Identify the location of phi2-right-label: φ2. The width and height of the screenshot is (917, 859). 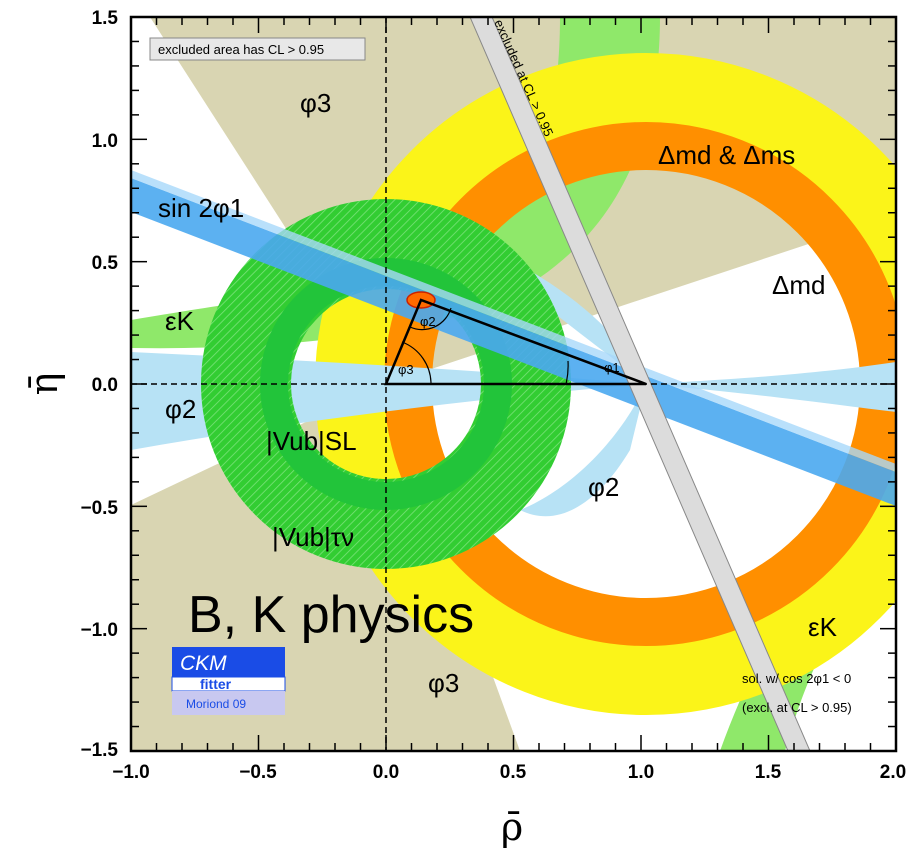
(603, 487).